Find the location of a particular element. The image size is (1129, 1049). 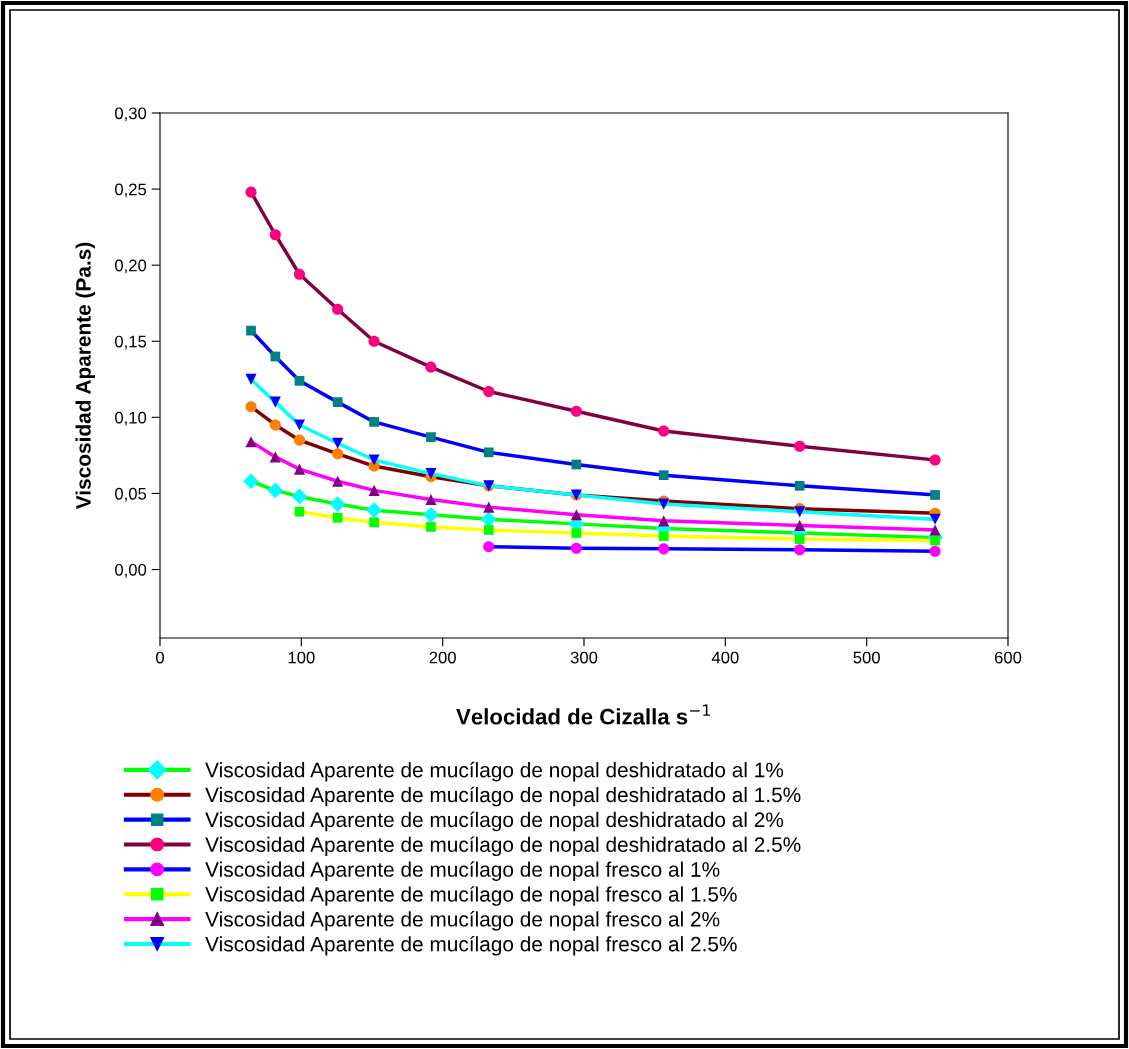

x-tick-label: 100 is located at coordinates (301, 657).